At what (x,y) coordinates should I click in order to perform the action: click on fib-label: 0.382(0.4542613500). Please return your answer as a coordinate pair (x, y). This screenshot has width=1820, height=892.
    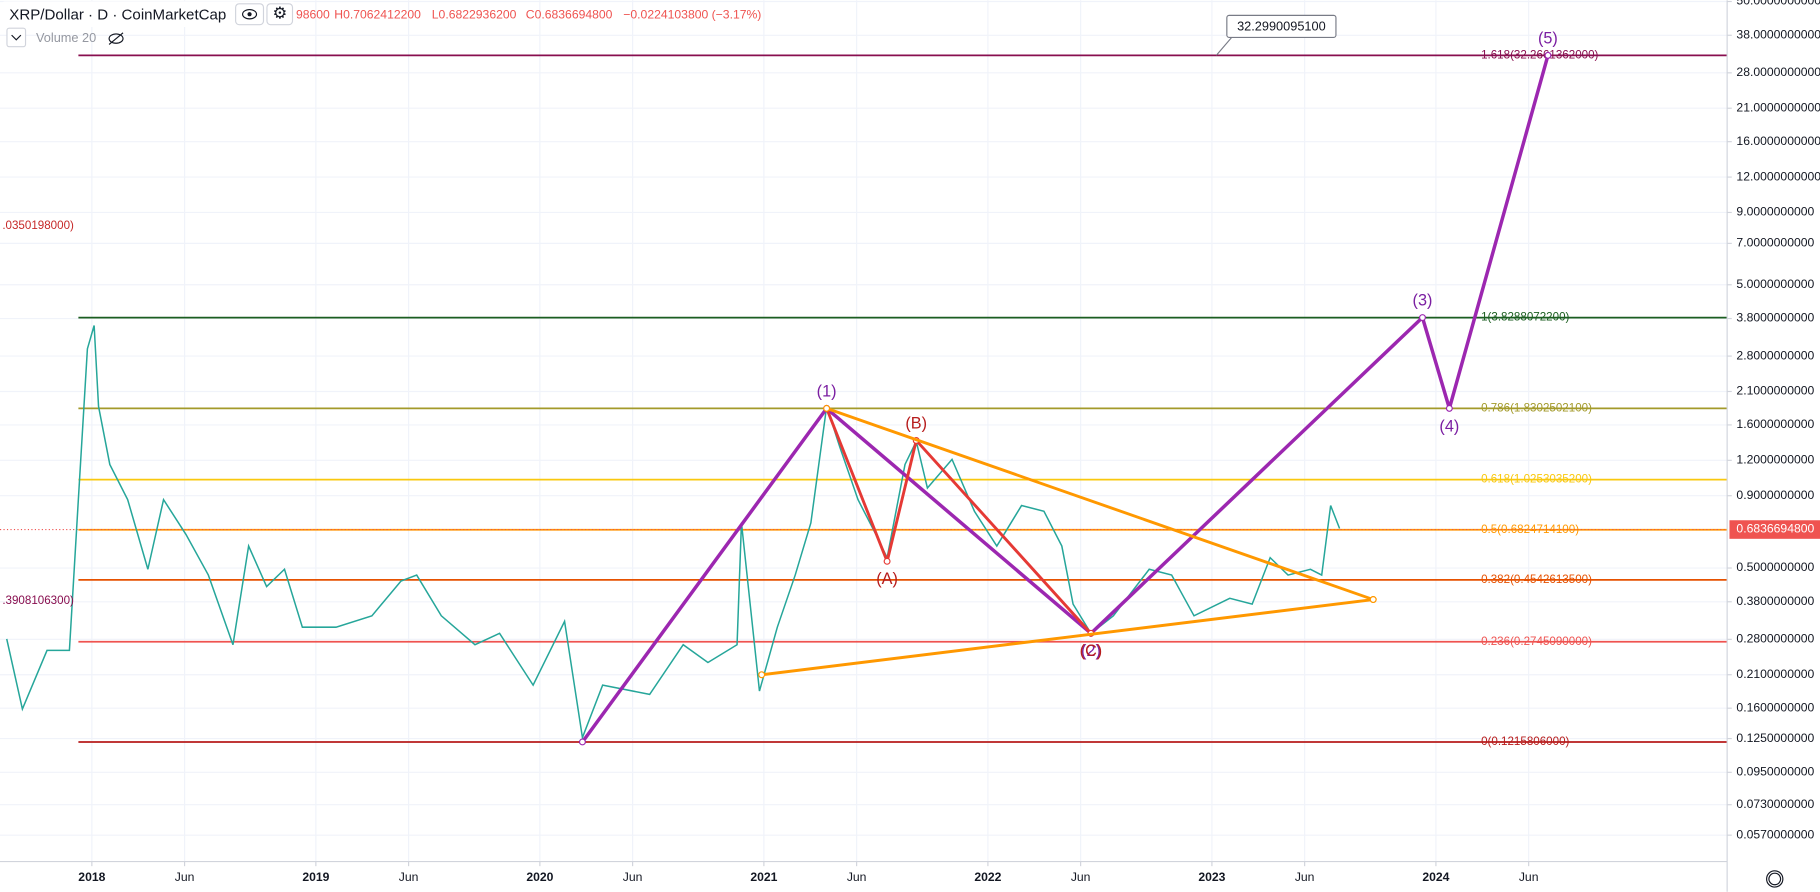
    Looking at the image, I should click on (1536, 579).